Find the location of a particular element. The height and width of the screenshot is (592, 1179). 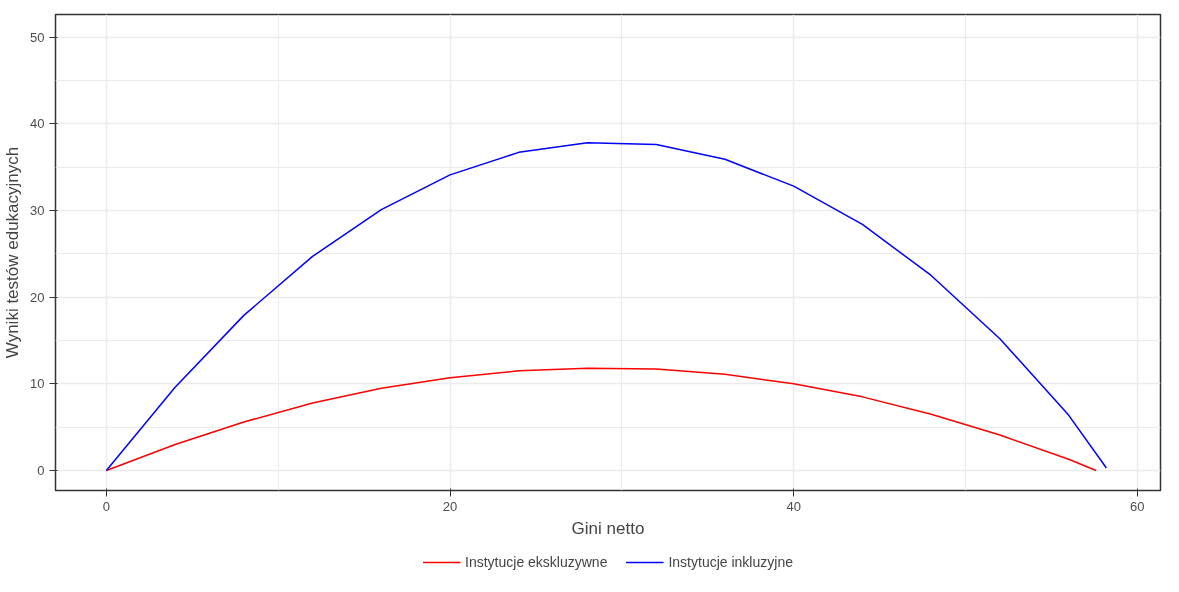

y-tick-label: 40 is located at coordinates (37, 124).